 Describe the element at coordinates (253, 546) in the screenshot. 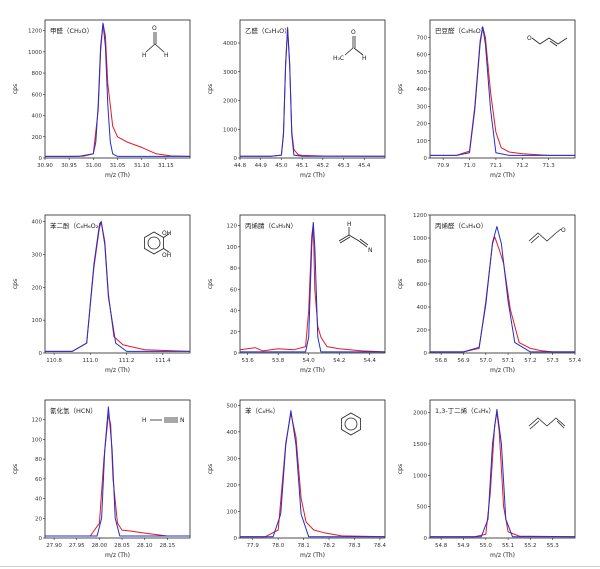

I see `x-tick-label: 77.9` at that location.